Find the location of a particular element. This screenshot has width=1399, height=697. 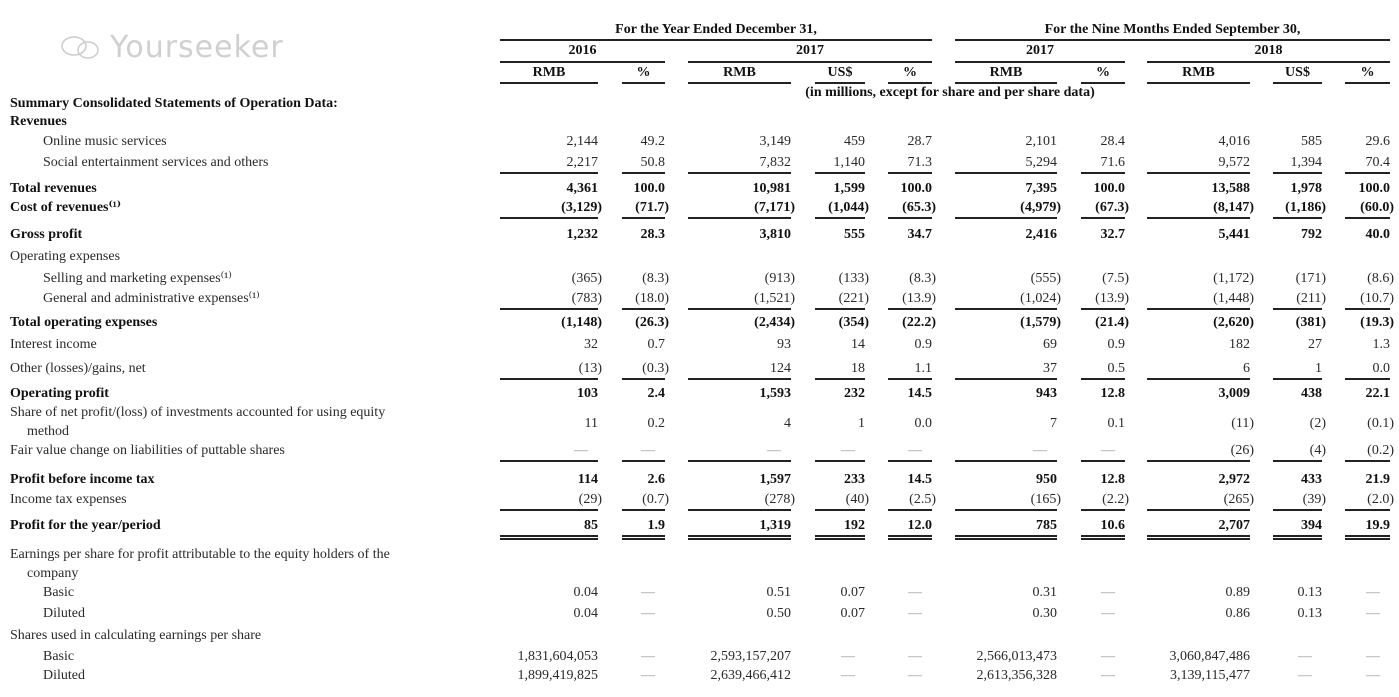

column-rule is located at coordinates (1103, 83).